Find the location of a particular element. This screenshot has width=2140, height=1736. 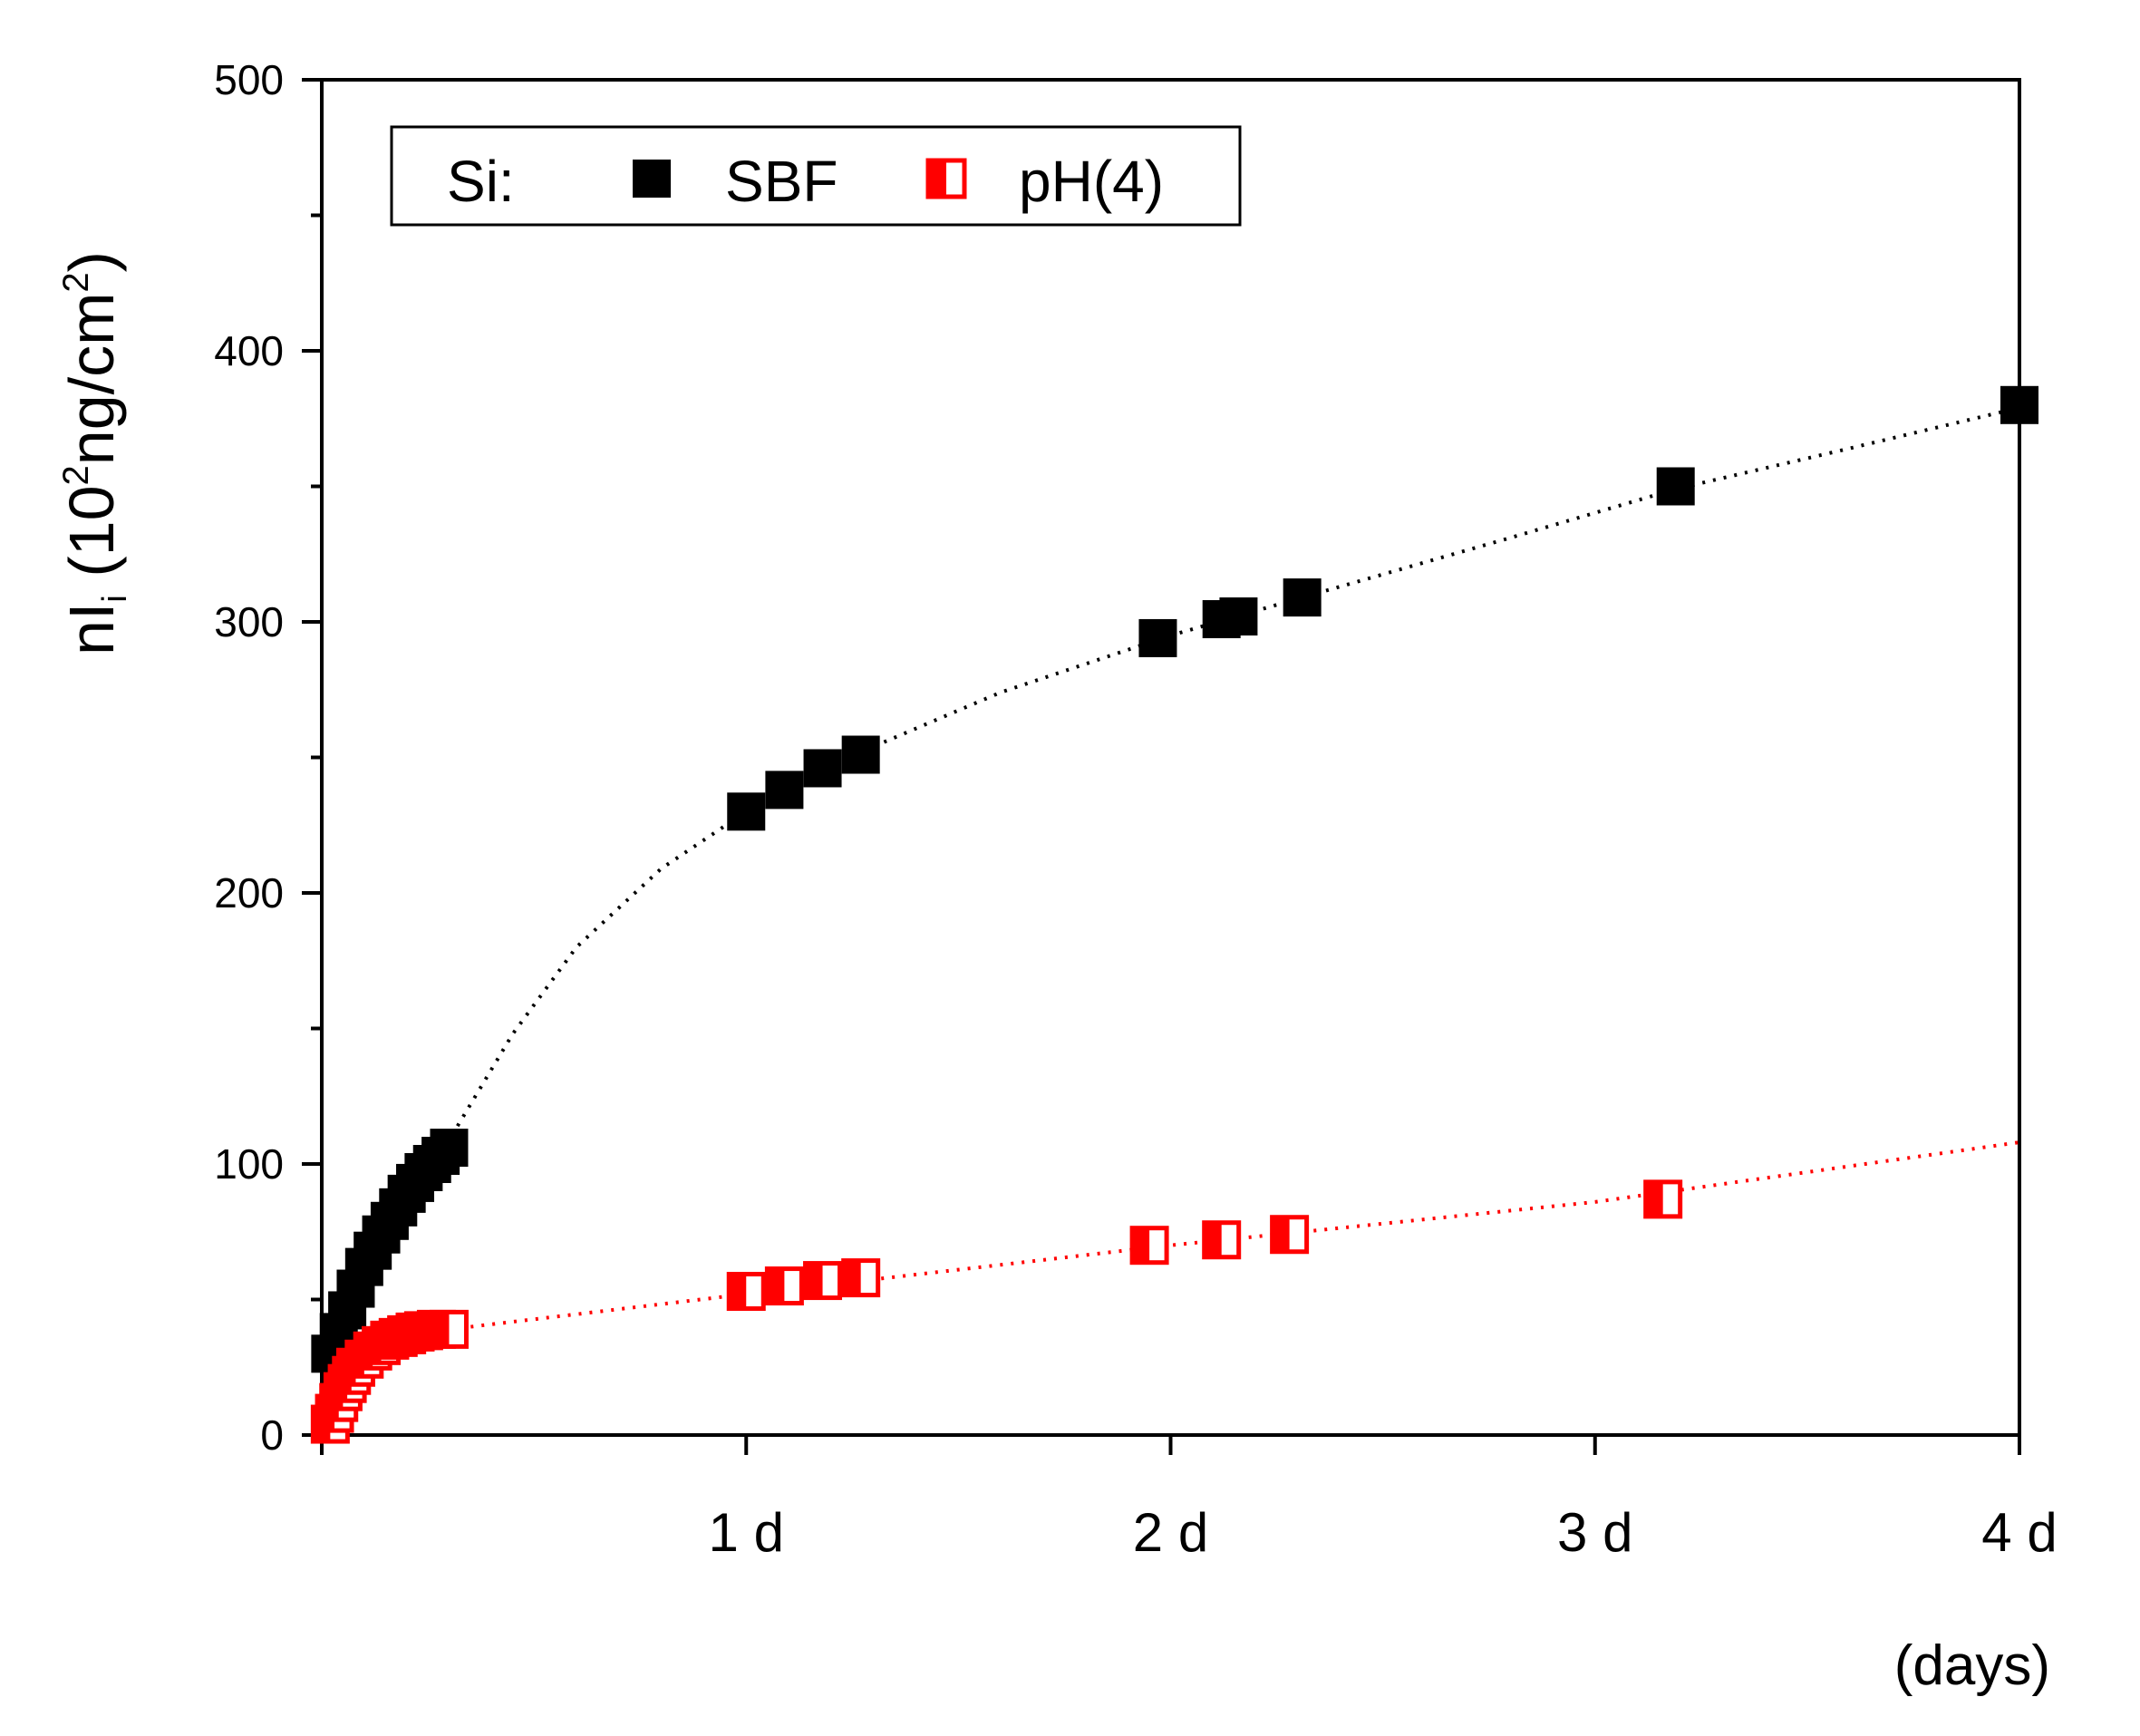

legend-sbf-label: SBF is located at coordinates (782, 181).